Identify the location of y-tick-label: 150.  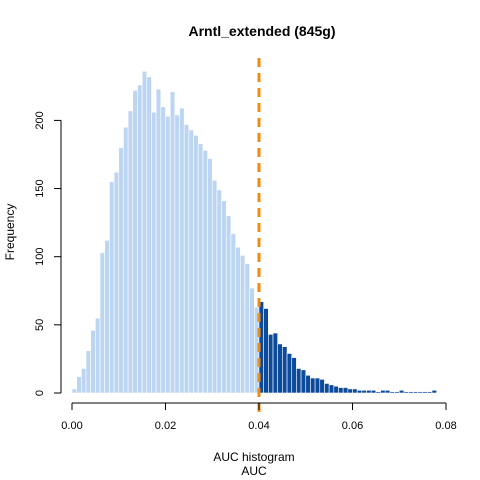
(40, 188).